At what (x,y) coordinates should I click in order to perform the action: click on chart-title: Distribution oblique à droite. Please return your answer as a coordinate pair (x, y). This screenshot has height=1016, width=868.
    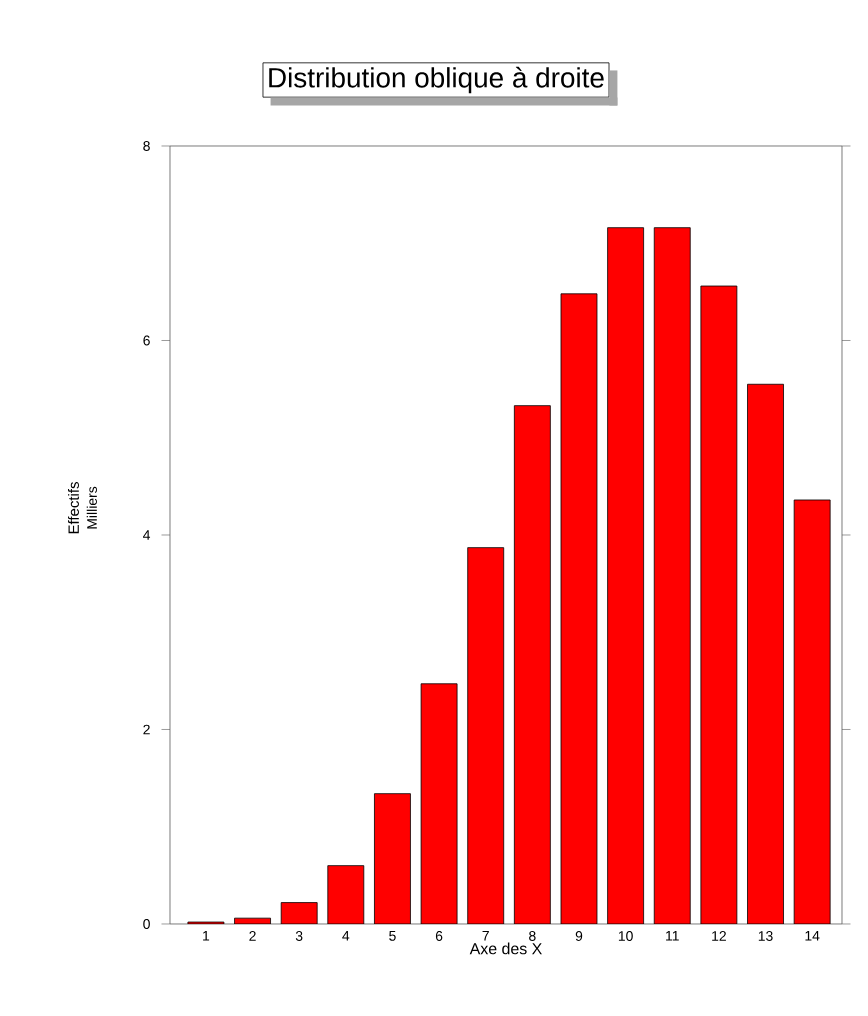
    Looking at the image, I should click on (436, 80).